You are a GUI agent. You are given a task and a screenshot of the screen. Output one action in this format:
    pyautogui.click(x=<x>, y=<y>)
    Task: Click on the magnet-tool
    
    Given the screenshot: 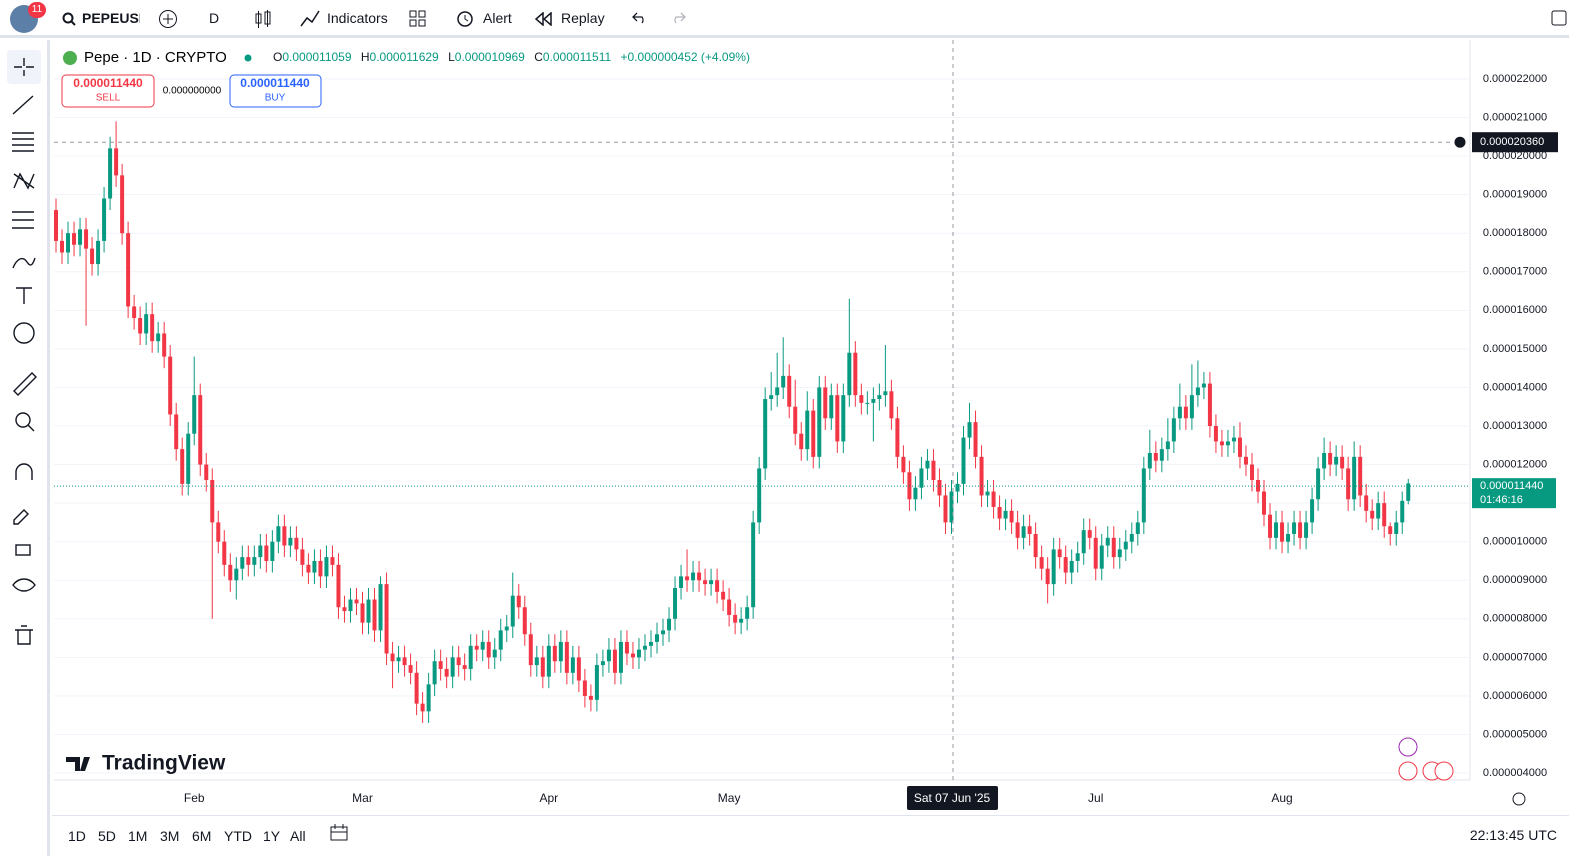 What is the action you would take?
    pyautogui.click(x=24, y=471)
    